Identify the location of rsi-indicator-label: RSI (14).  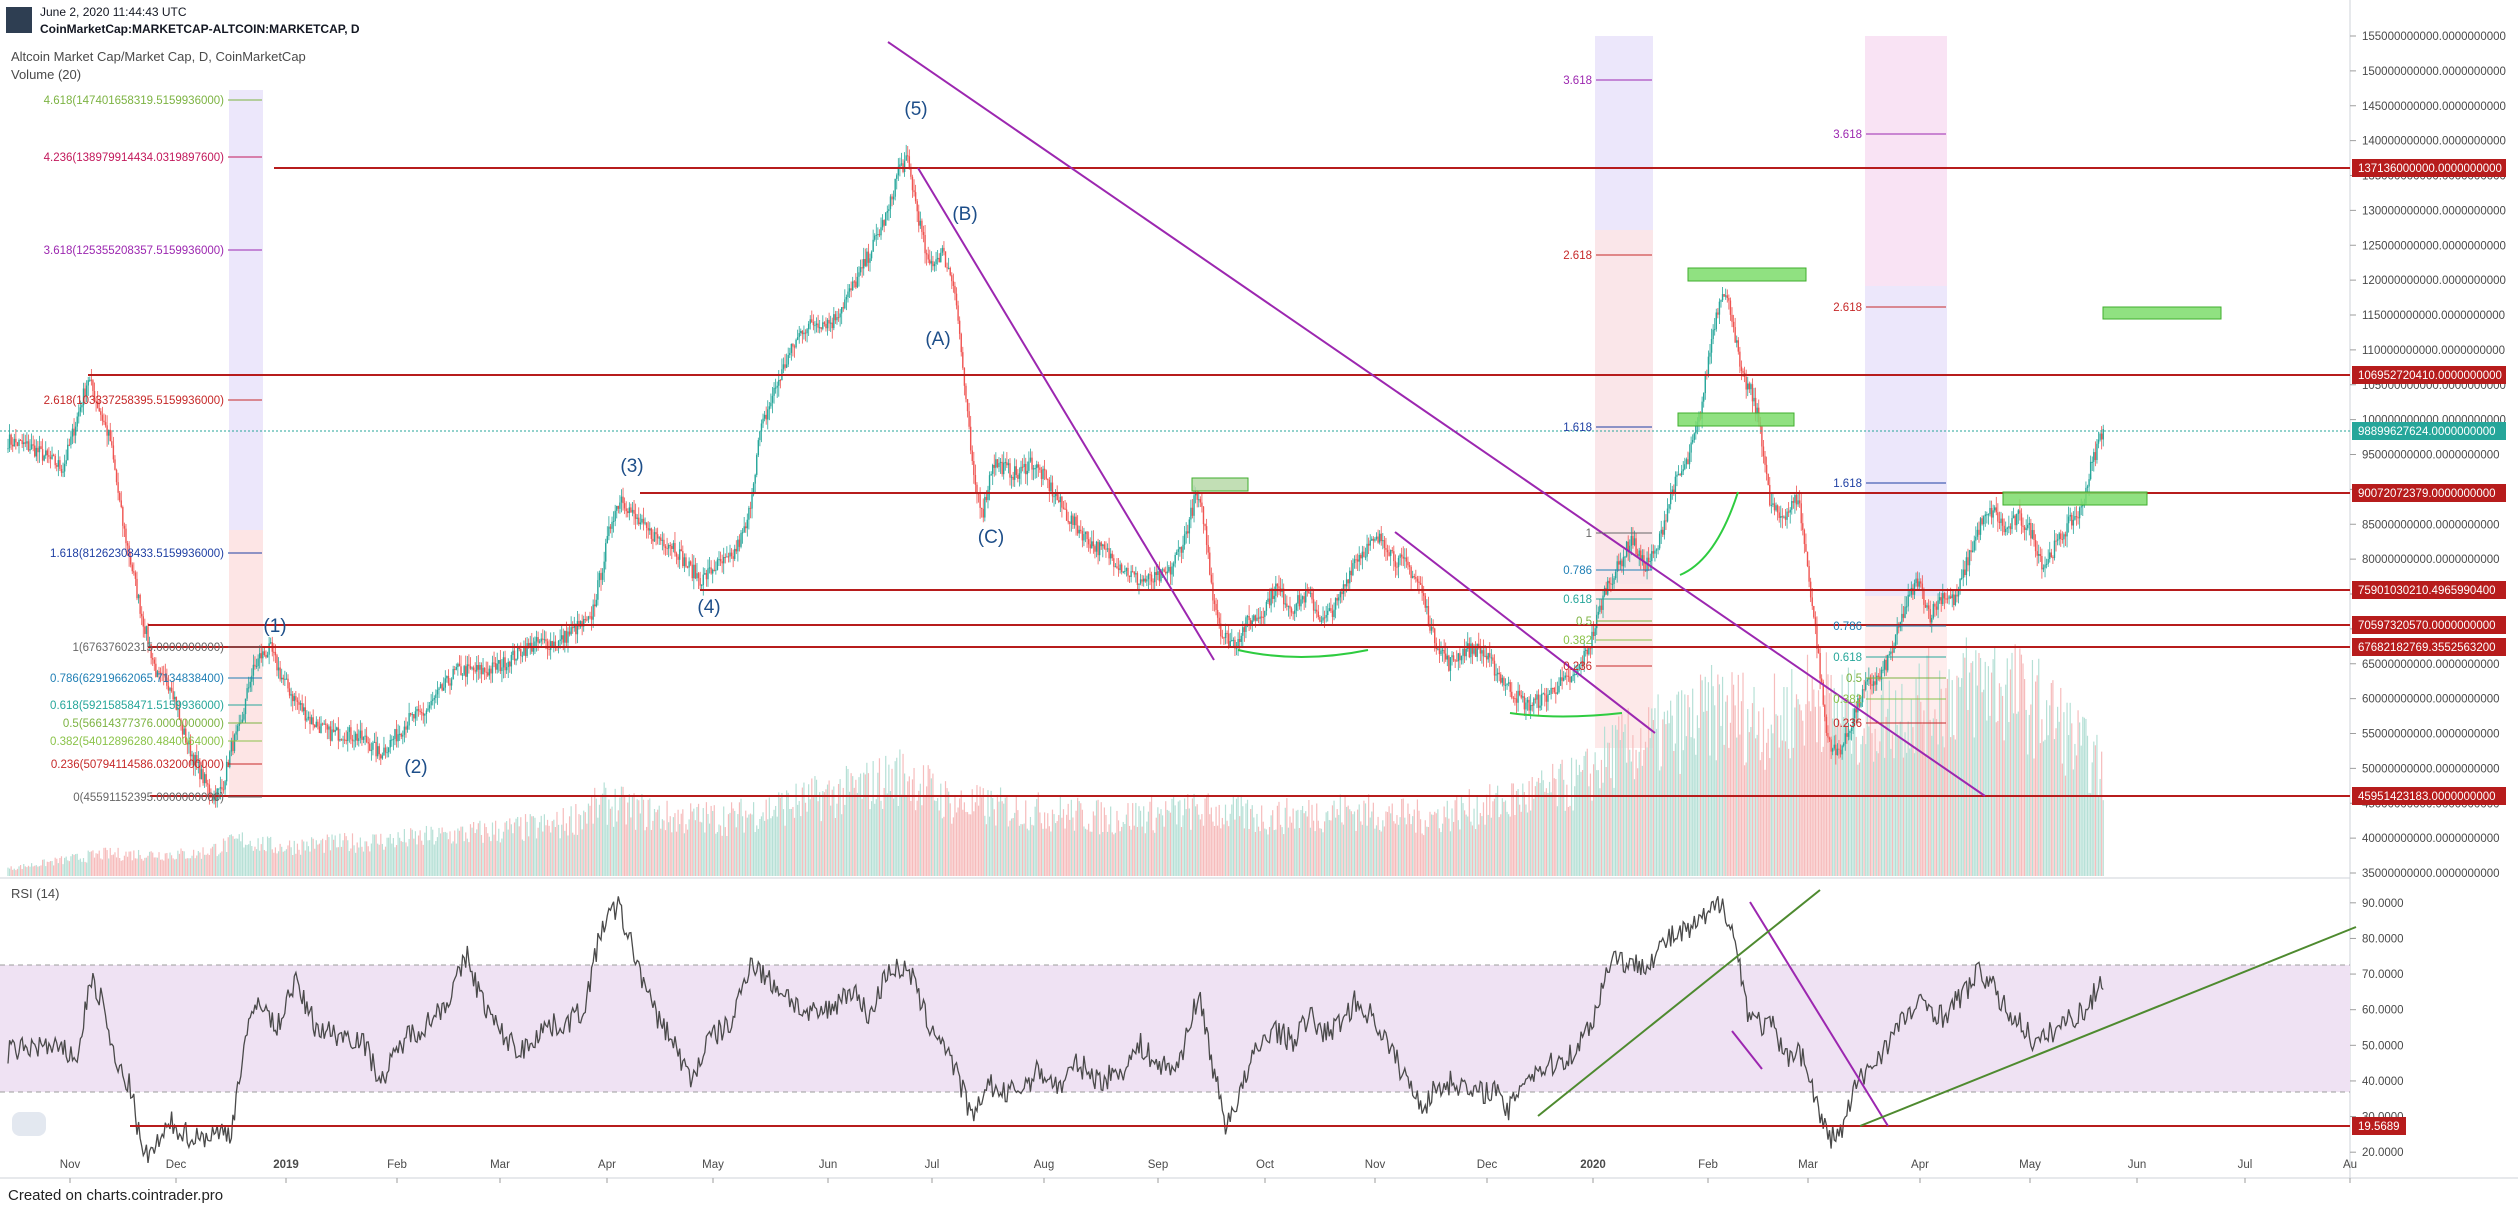
(35, 893).